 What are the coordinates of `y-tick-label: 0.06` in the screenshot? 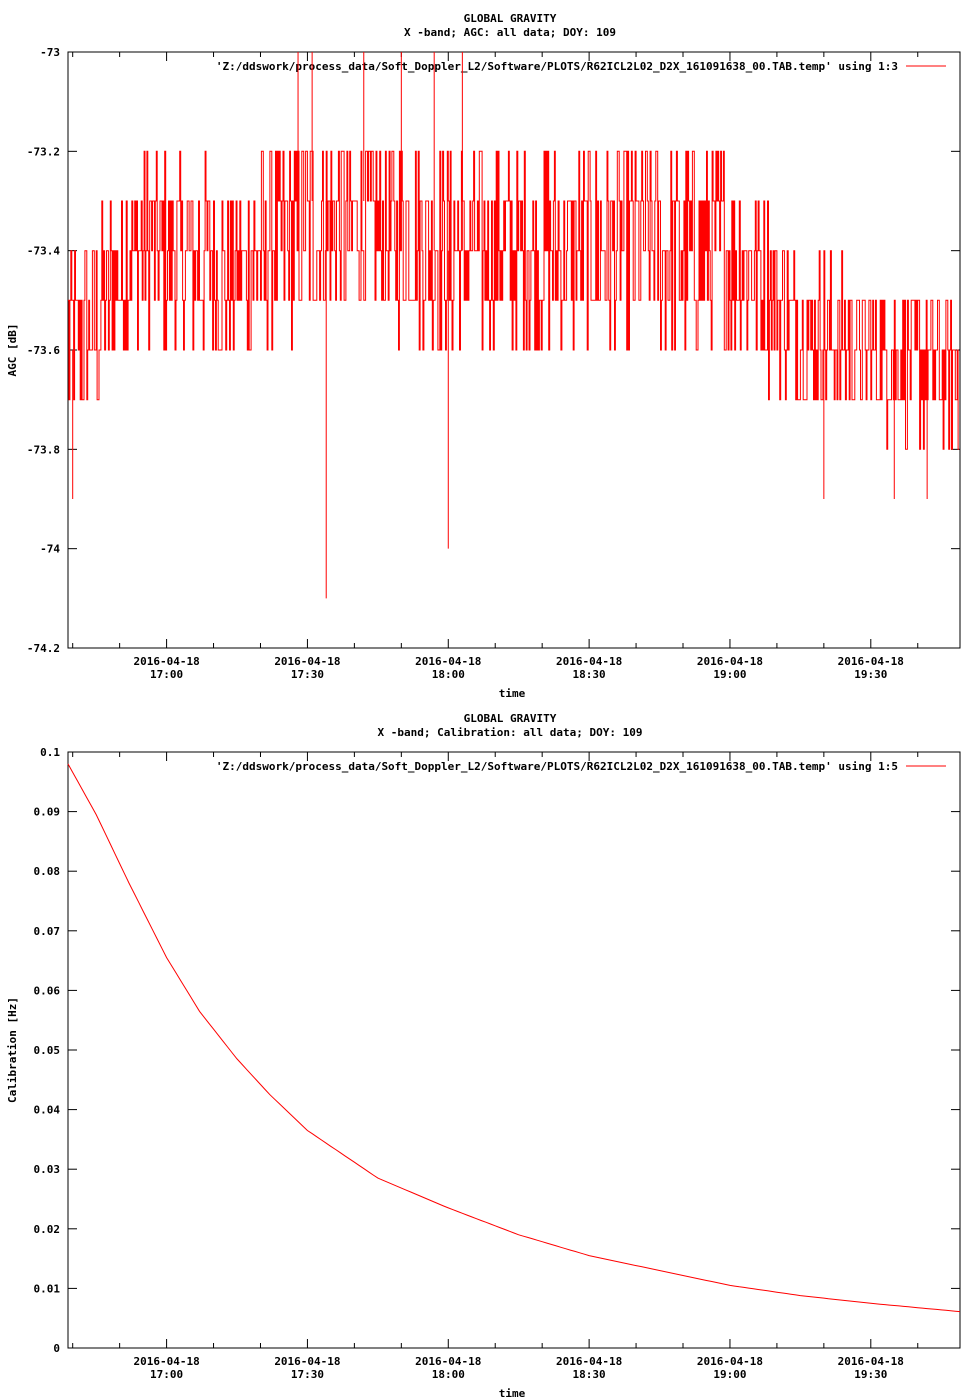 It's located at (47, 990).